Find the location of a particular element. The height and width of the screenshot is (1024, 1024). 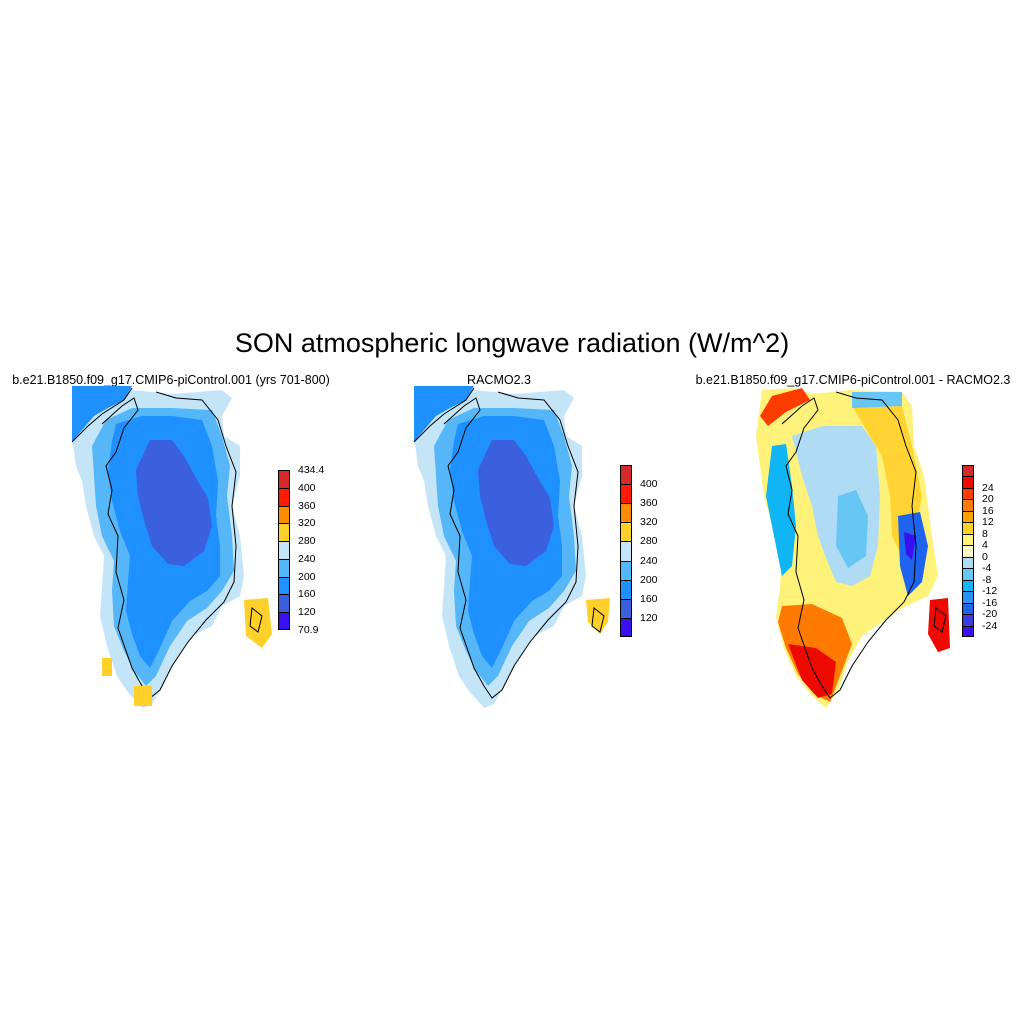

map-panel-model is located at coordinates (171, 547).